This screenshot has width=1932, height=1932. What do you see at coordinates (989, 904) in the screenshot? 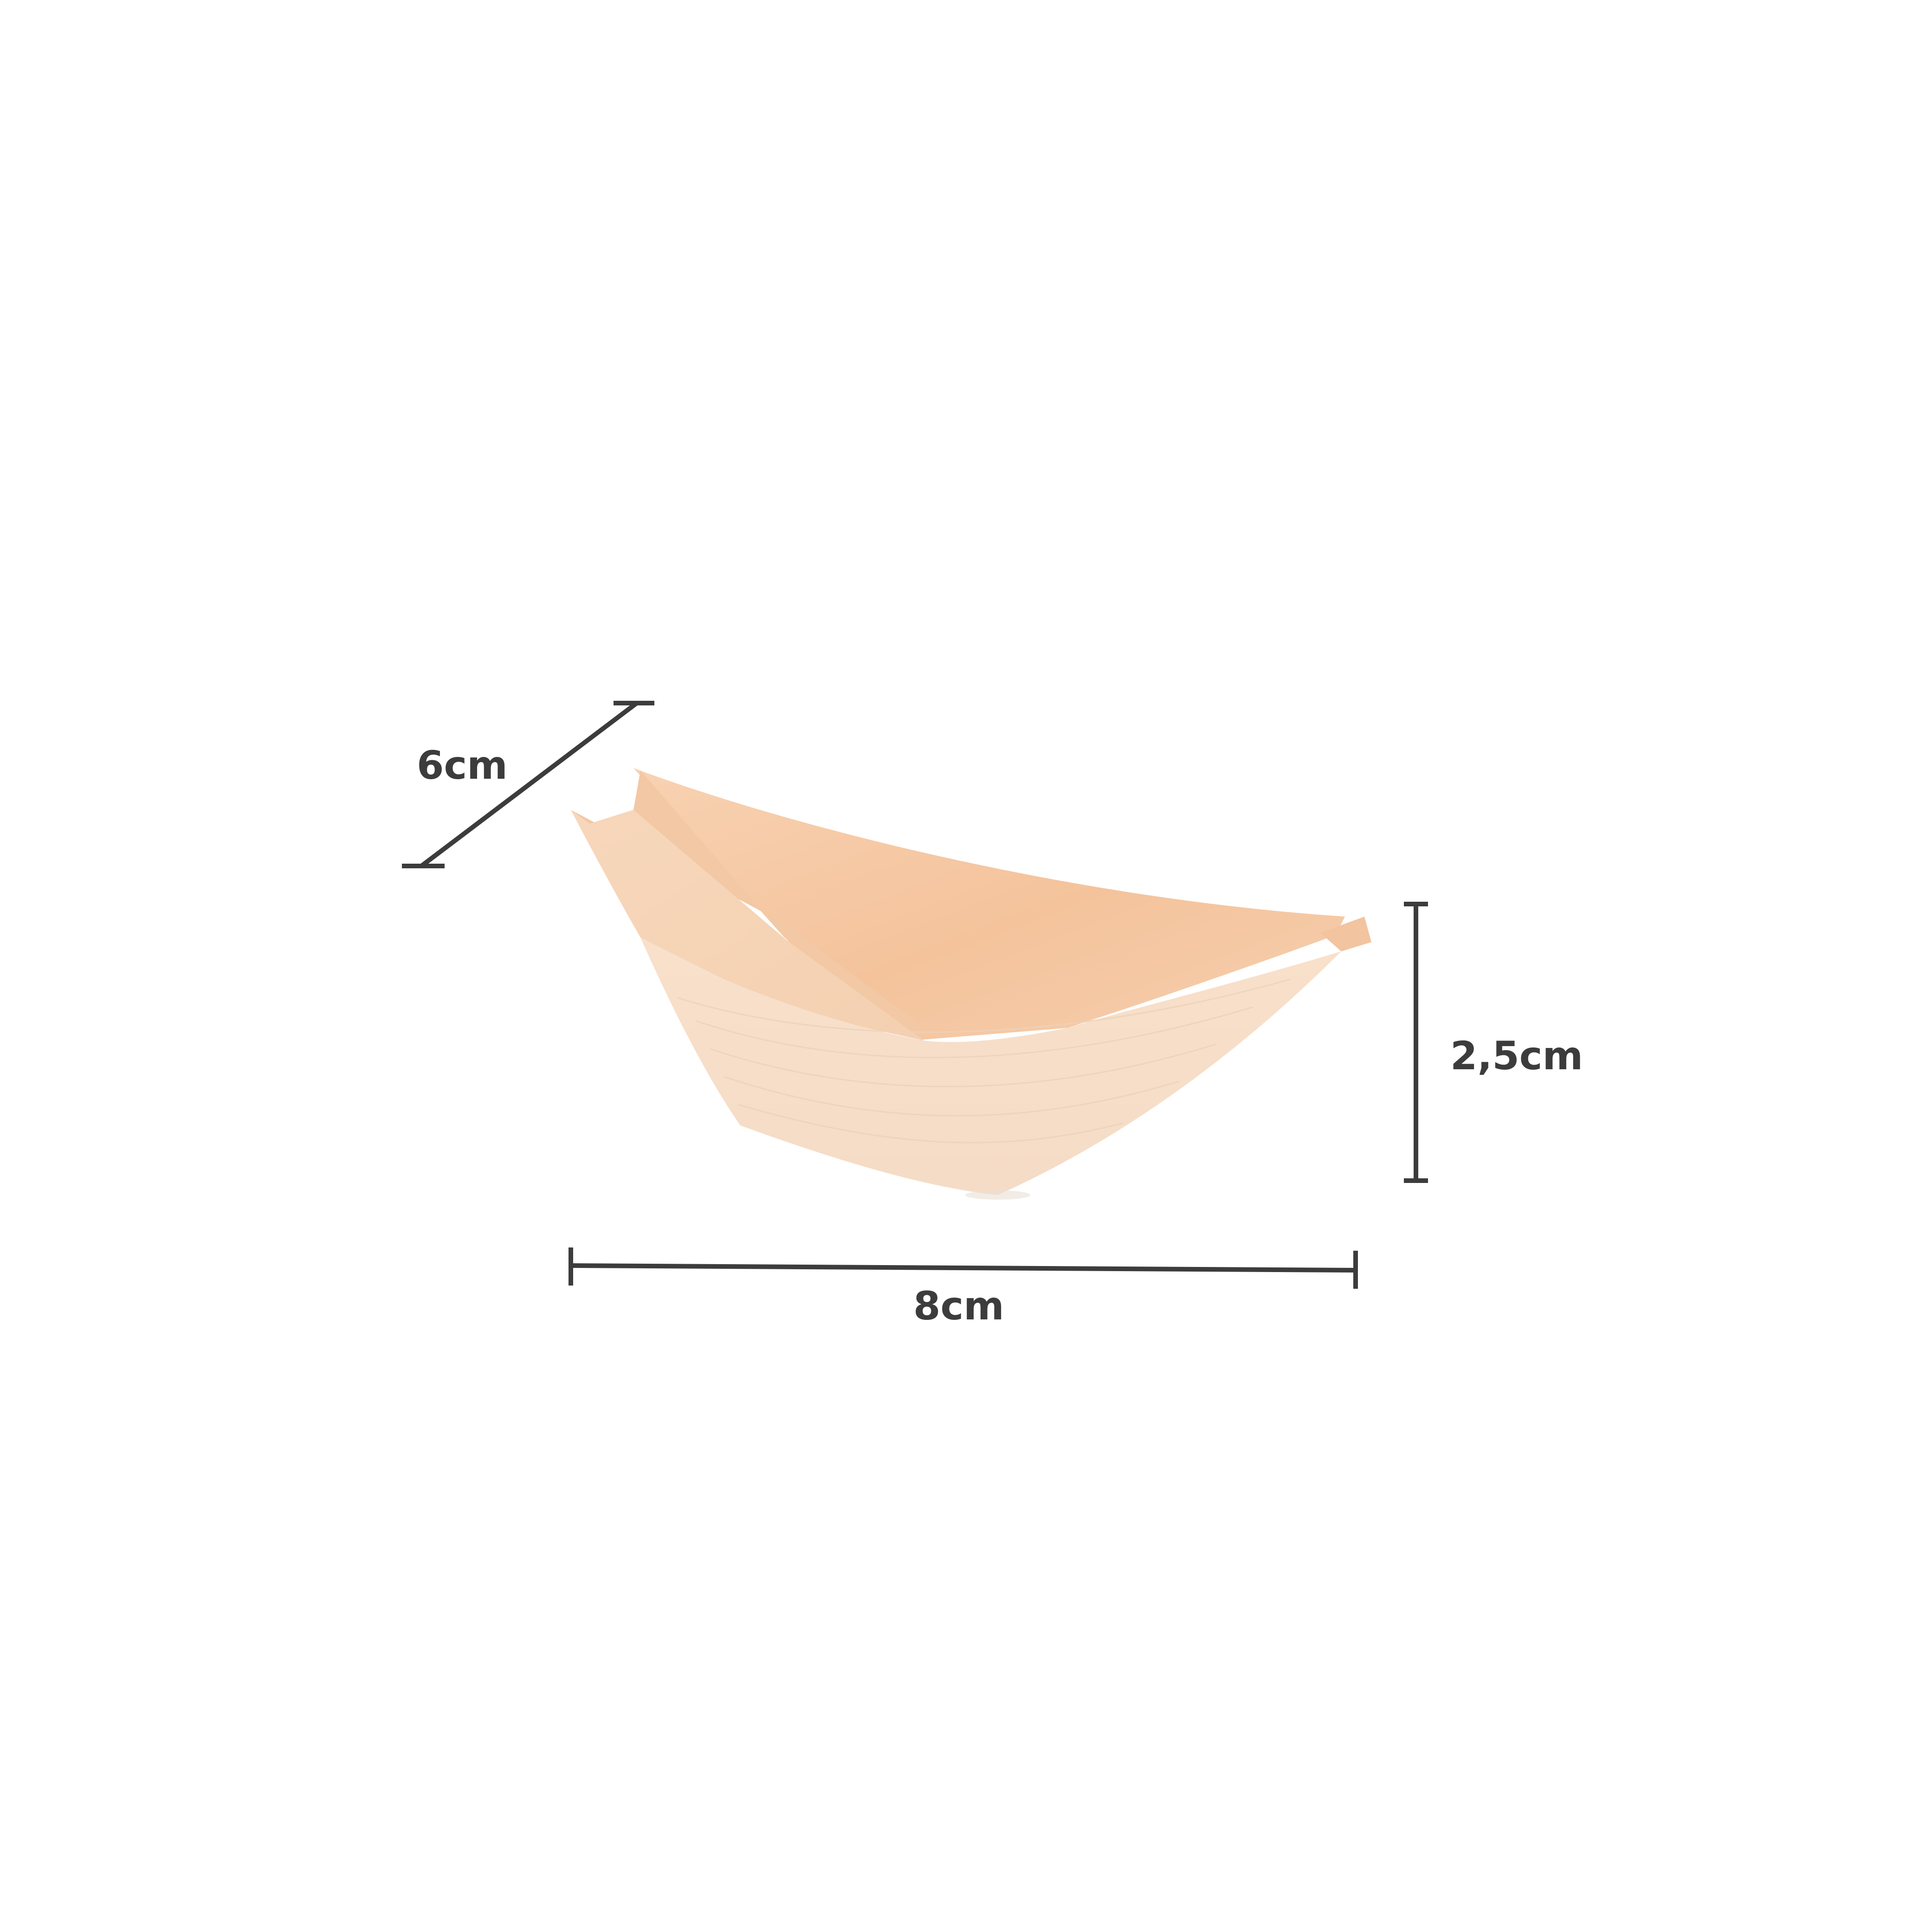
I see `bowl-back-wall` at bounding box center [989, 904].